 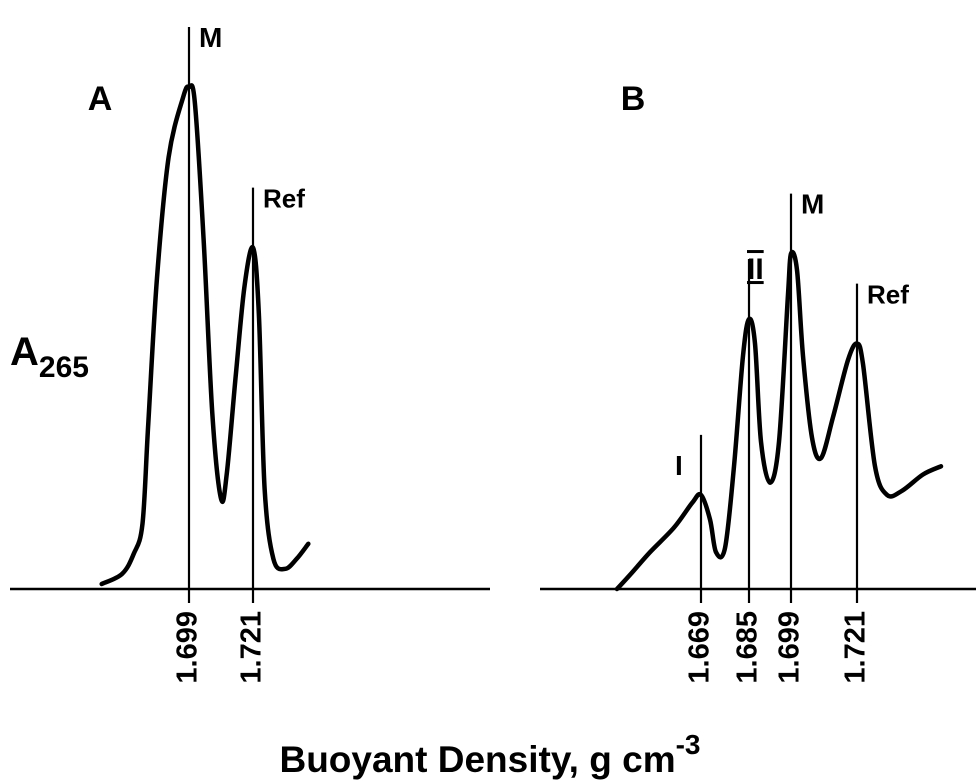 I want to click on panel-b-peak-label: II, so click(x=755, y=269).